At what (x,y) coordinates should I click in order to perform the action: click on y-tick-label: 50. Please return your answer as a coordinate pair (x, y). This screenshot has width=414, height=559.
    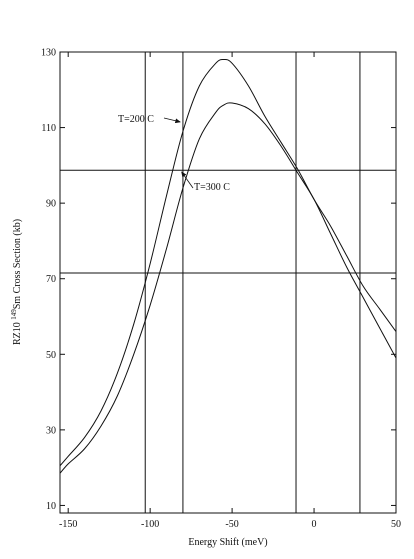
    Looking at the image, I should click on (51, 355).